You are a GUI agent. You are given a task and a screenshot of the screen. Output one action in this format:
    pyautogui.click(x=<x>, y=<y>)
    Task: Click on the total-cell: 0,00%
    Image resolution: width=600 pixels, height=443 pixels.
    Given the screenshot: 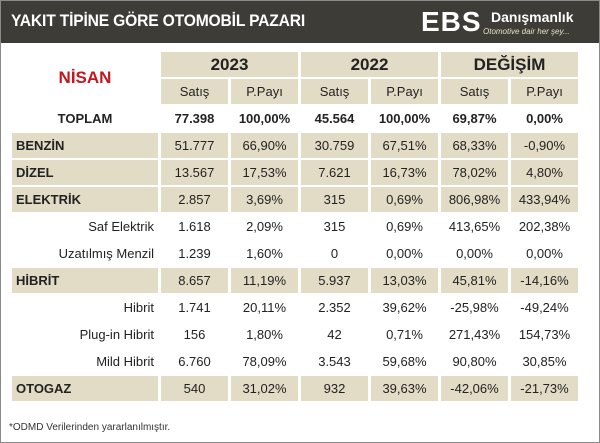 What is the action you would take?
    pyautogui.click(x=544, y=118)
    